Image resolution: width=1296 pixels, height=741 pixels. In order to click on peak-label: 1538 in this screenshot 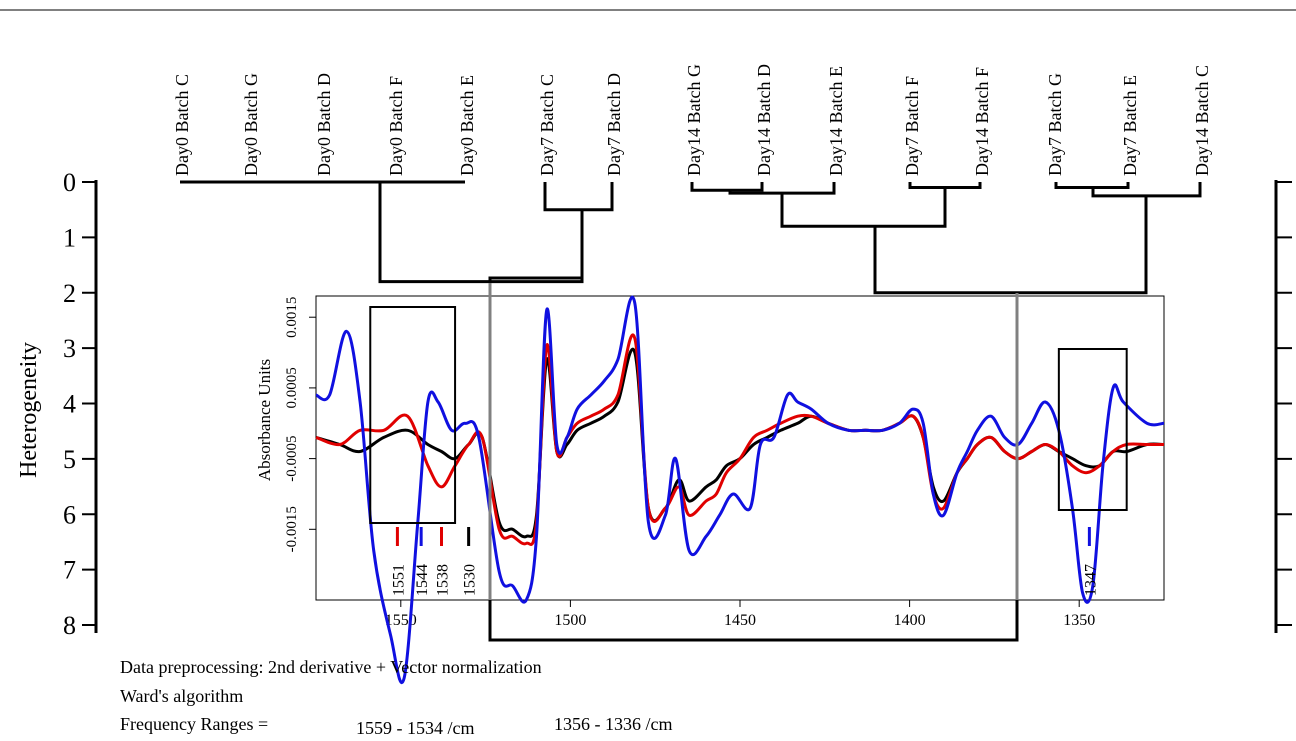, I will do `click(443, 580)`.